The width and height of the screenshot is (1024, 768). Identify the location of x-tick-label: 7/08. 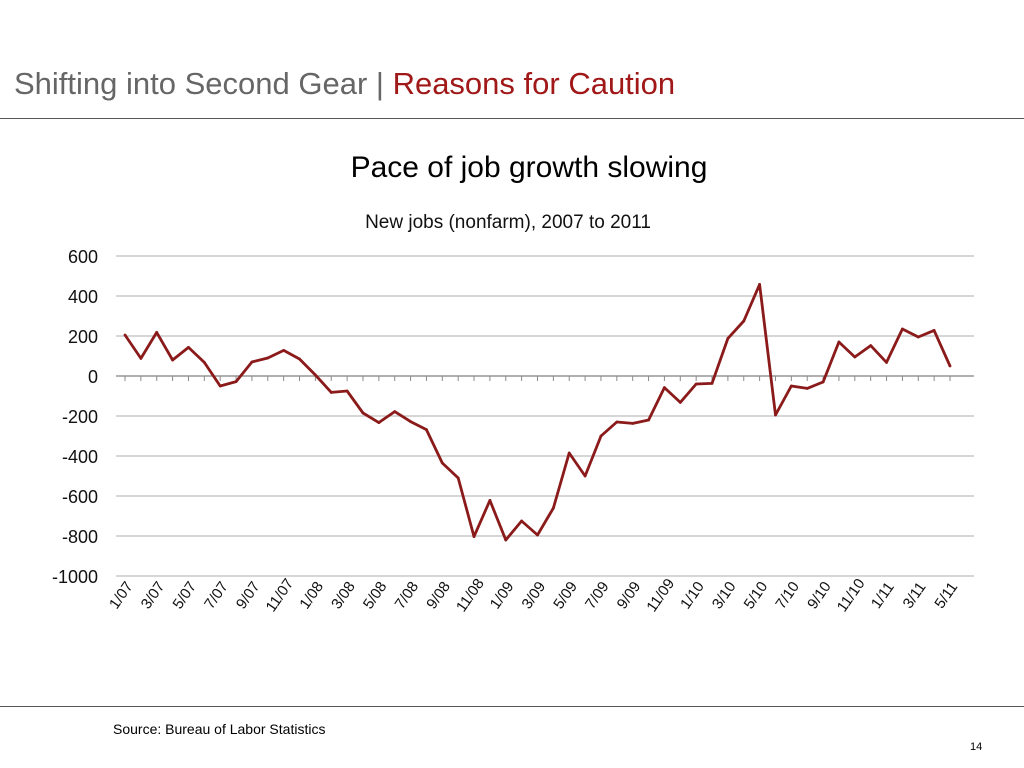
(407, 596).